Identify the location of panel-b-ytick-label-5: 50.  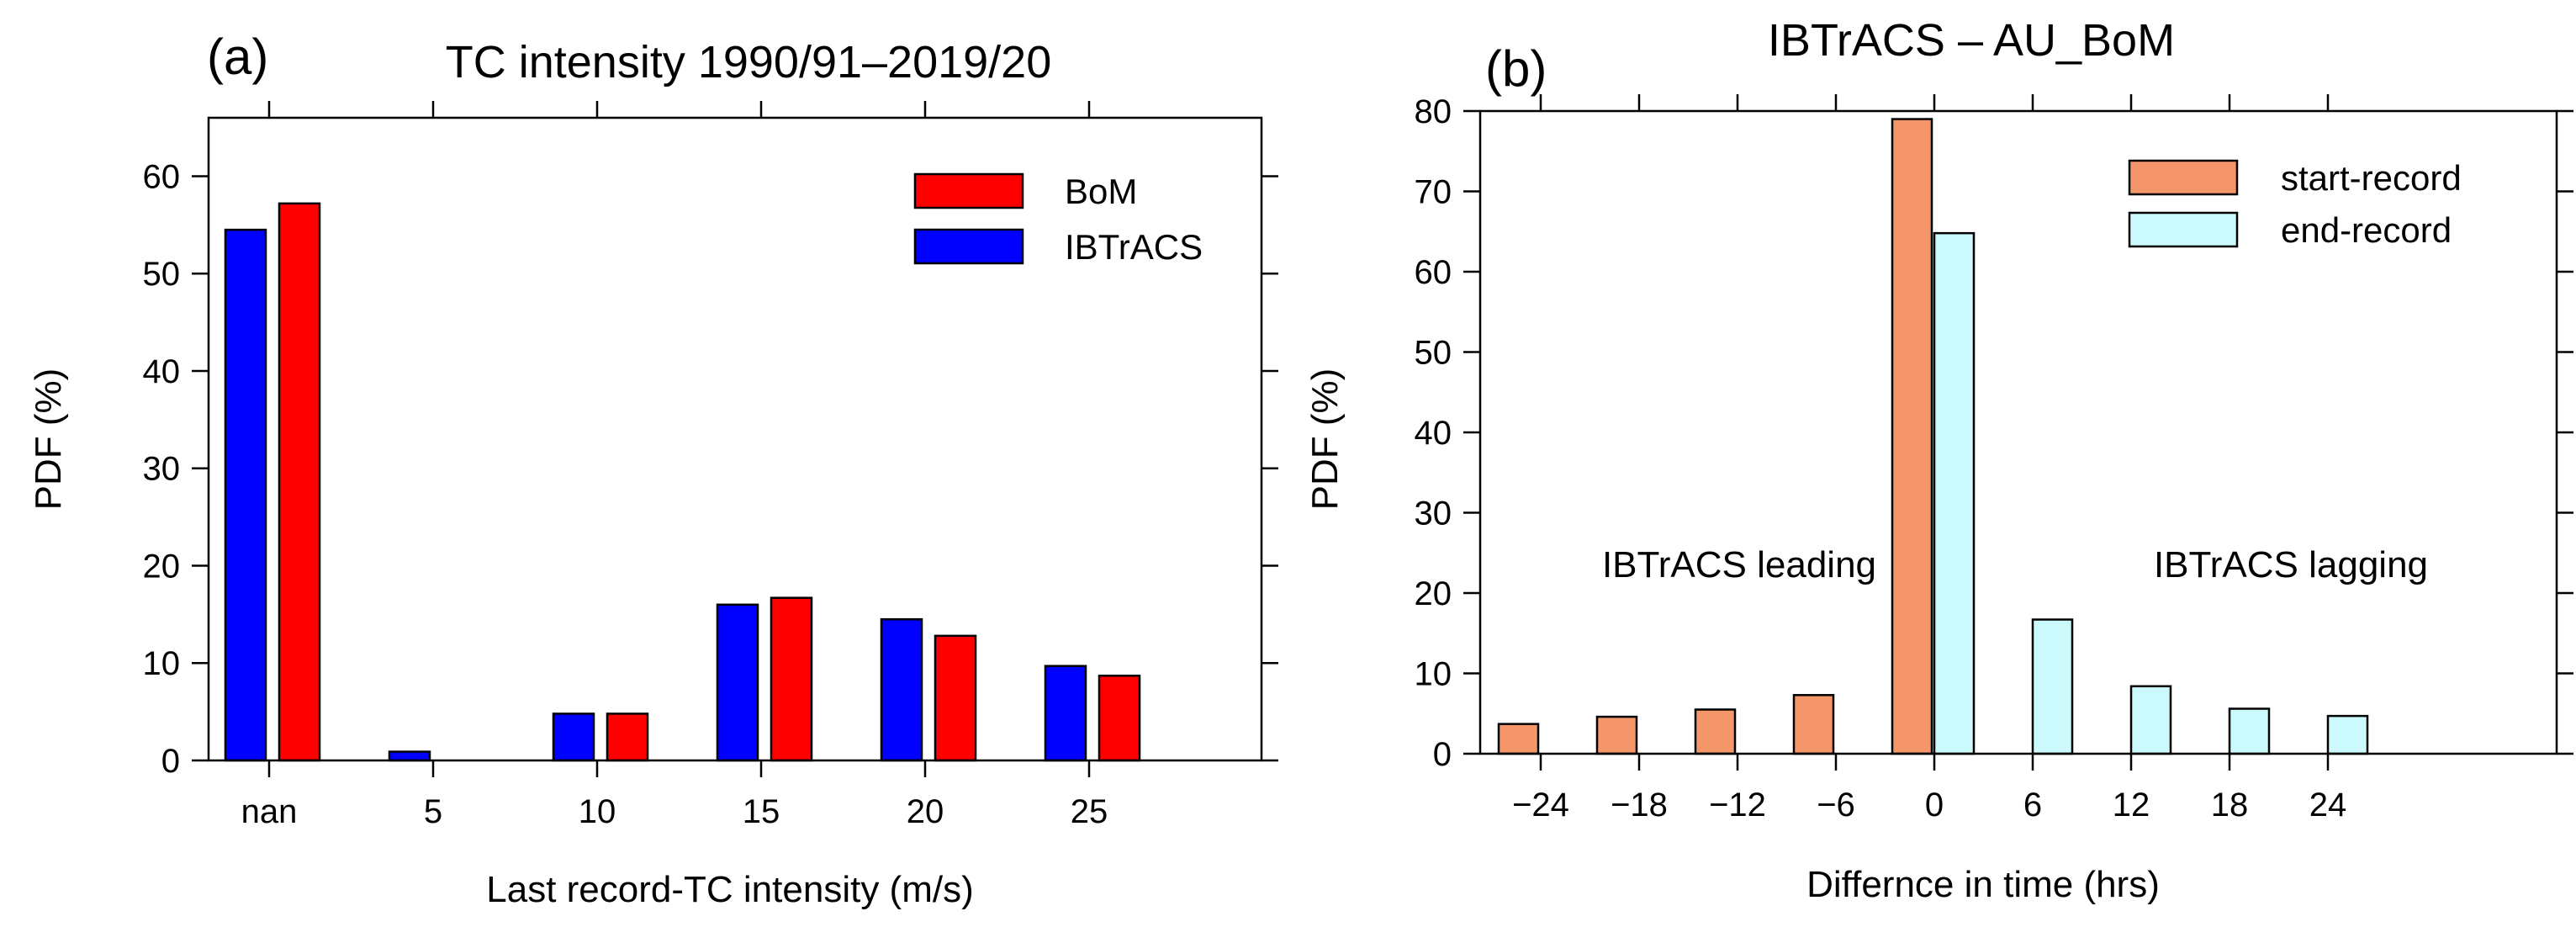
(1433, 353).